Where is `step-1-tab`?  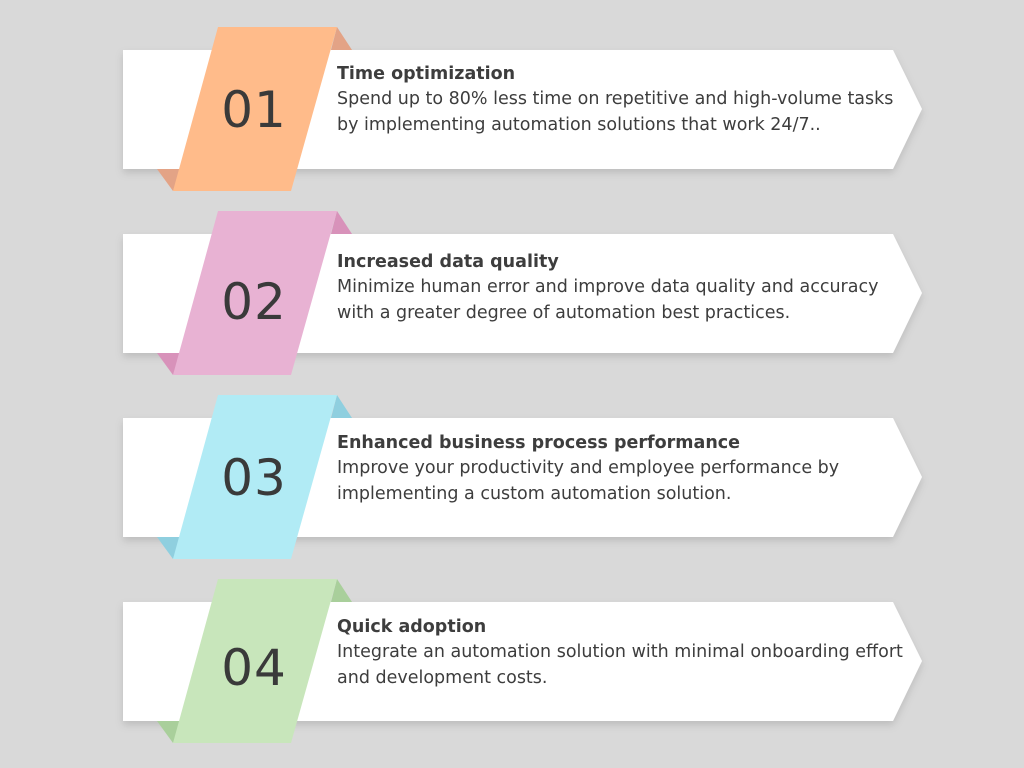 step-1-tab is located at coordinates (255, 109).